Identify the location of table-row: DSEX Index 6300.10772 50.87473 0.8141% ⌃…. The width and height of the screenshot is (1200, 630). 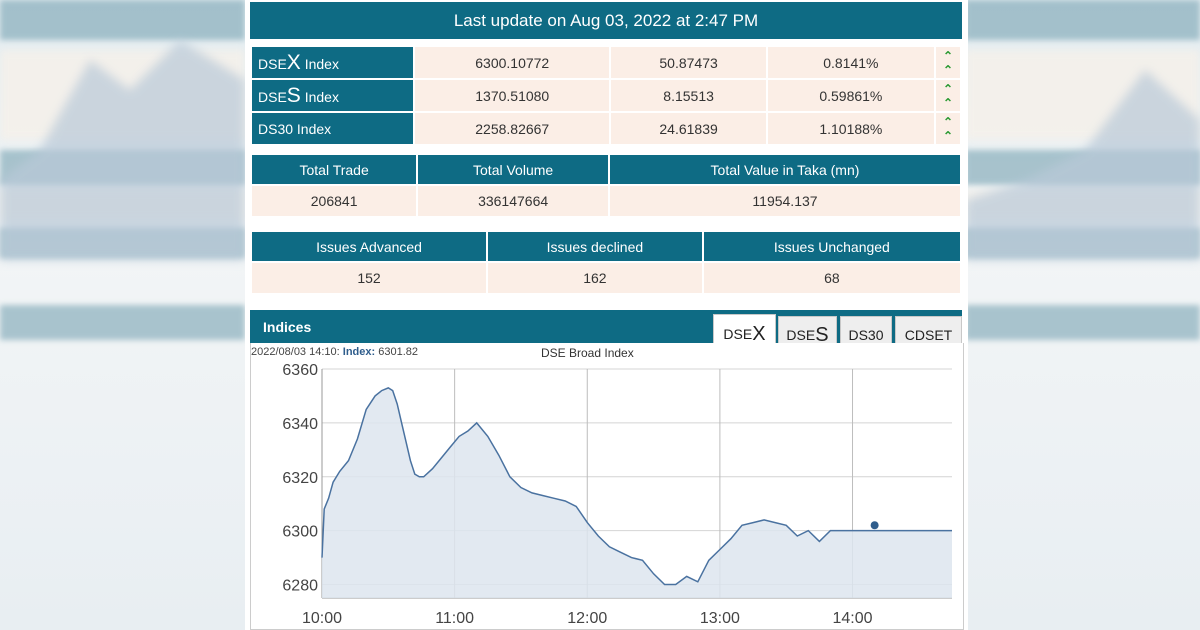
(606, 62).